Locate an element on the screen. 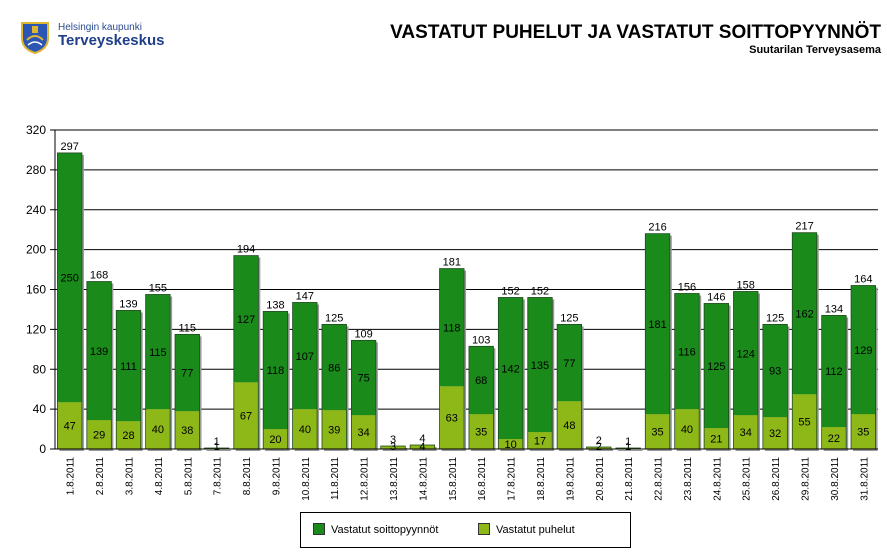 Image resolution: width=887 pixels, height=553 pixels. y-tick-label-320: 320 is located at coordinates (36, 130).